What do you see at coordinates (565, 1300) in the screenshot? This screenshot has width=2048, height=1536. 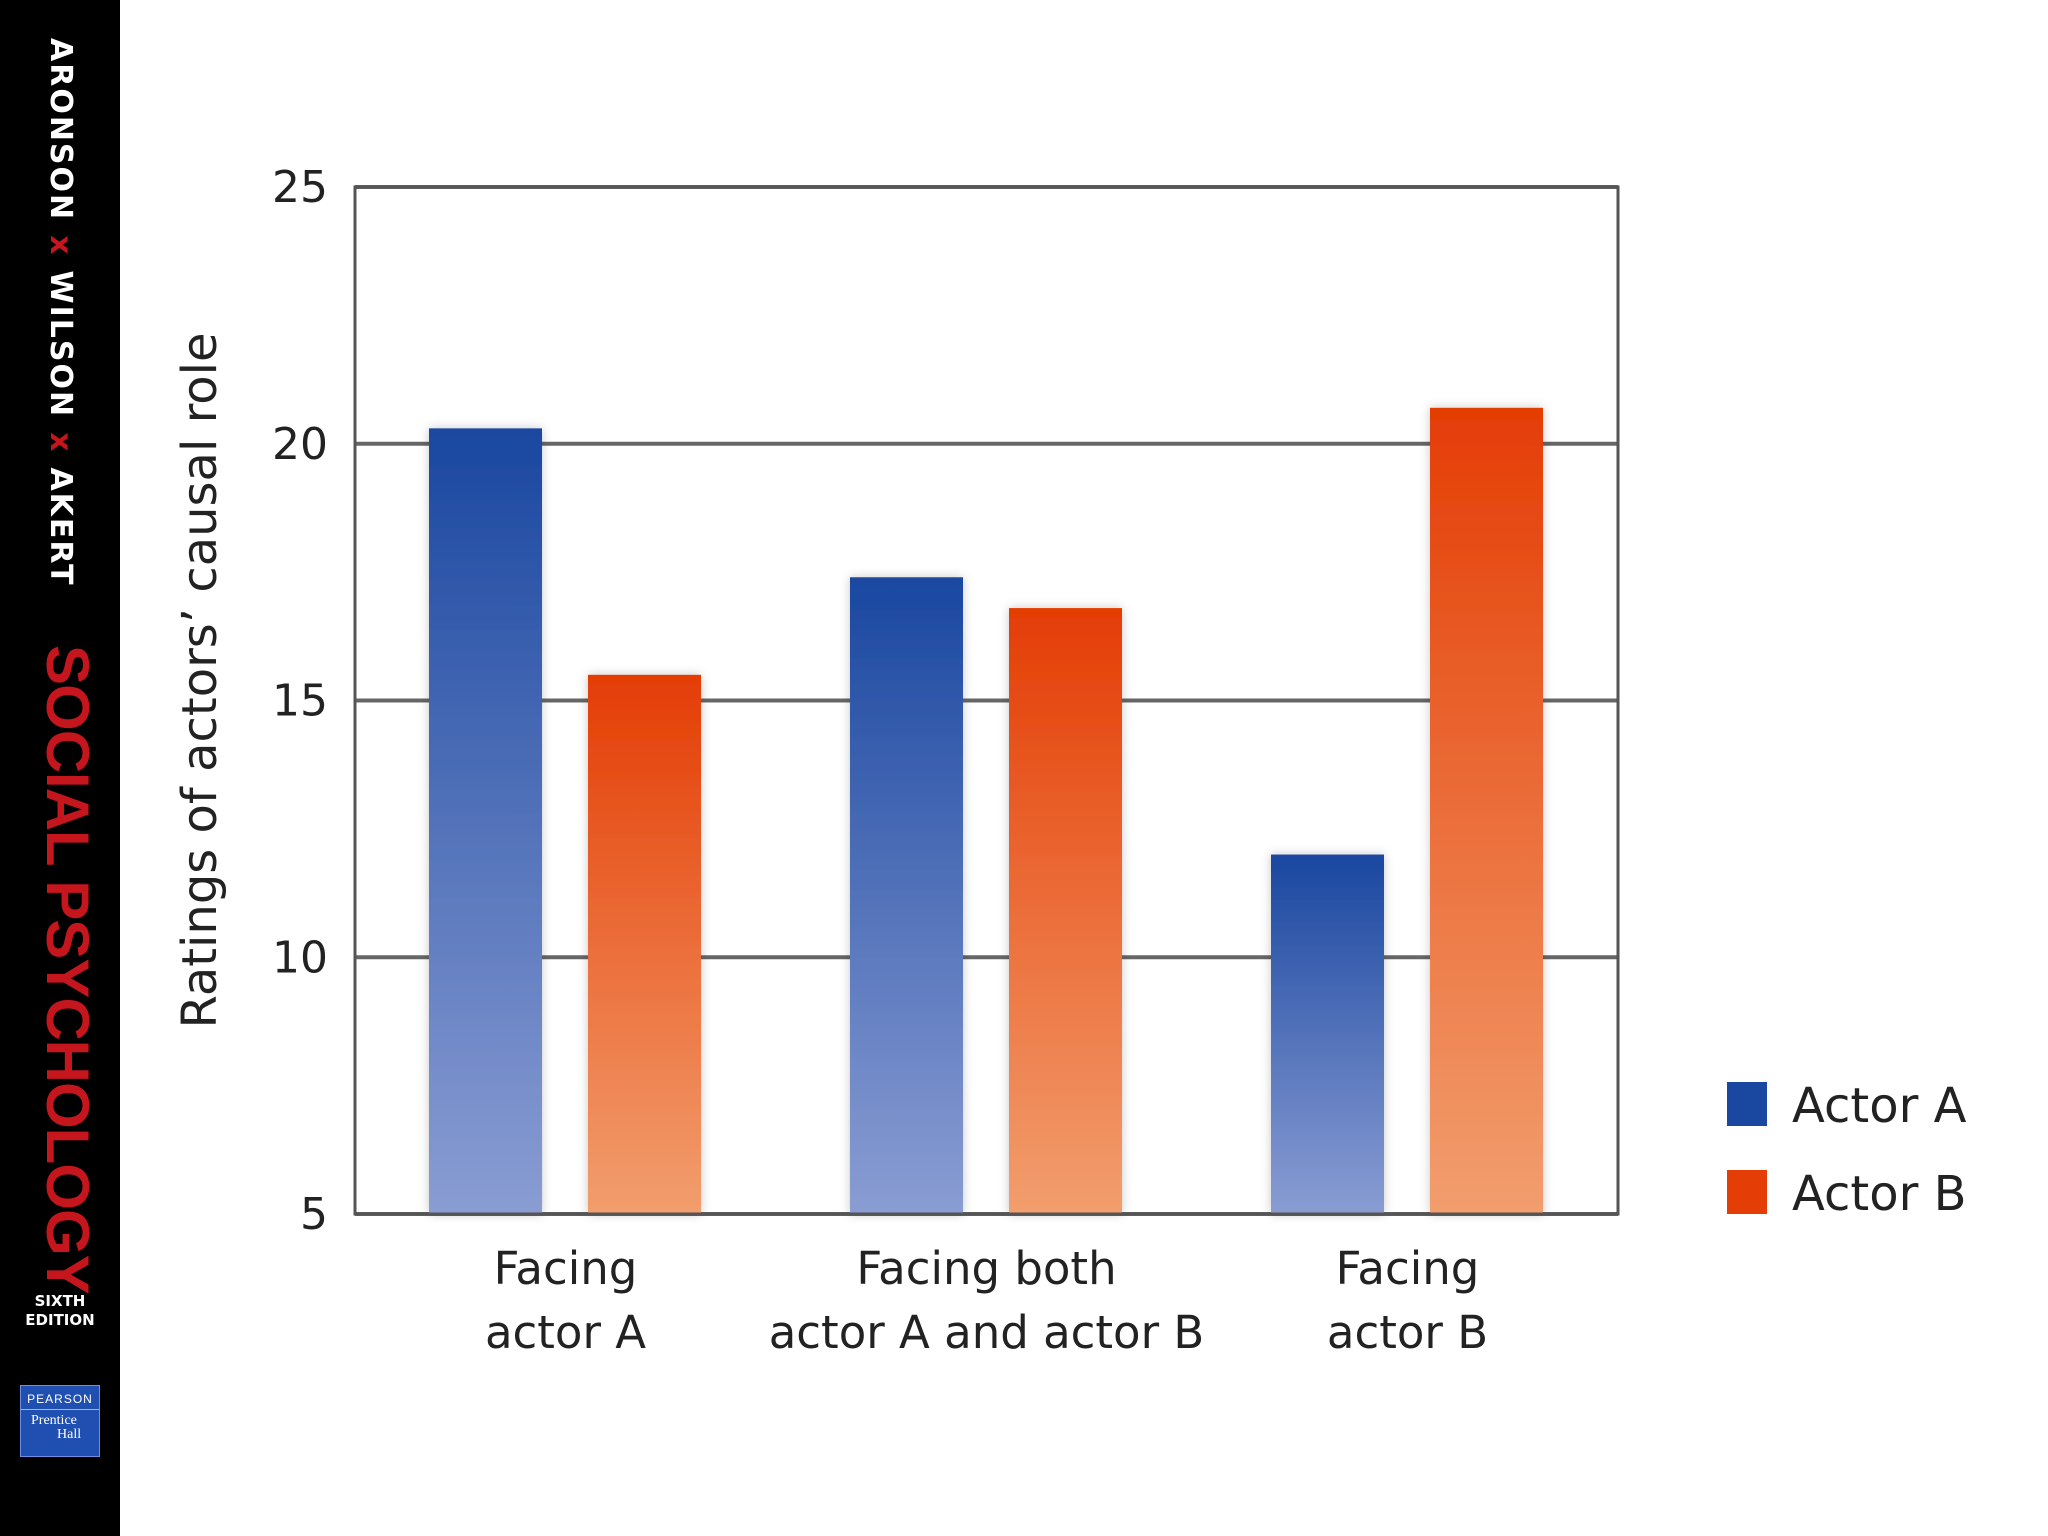 I see `category-label: Facing actor A` at bounding box center [565, 1300].